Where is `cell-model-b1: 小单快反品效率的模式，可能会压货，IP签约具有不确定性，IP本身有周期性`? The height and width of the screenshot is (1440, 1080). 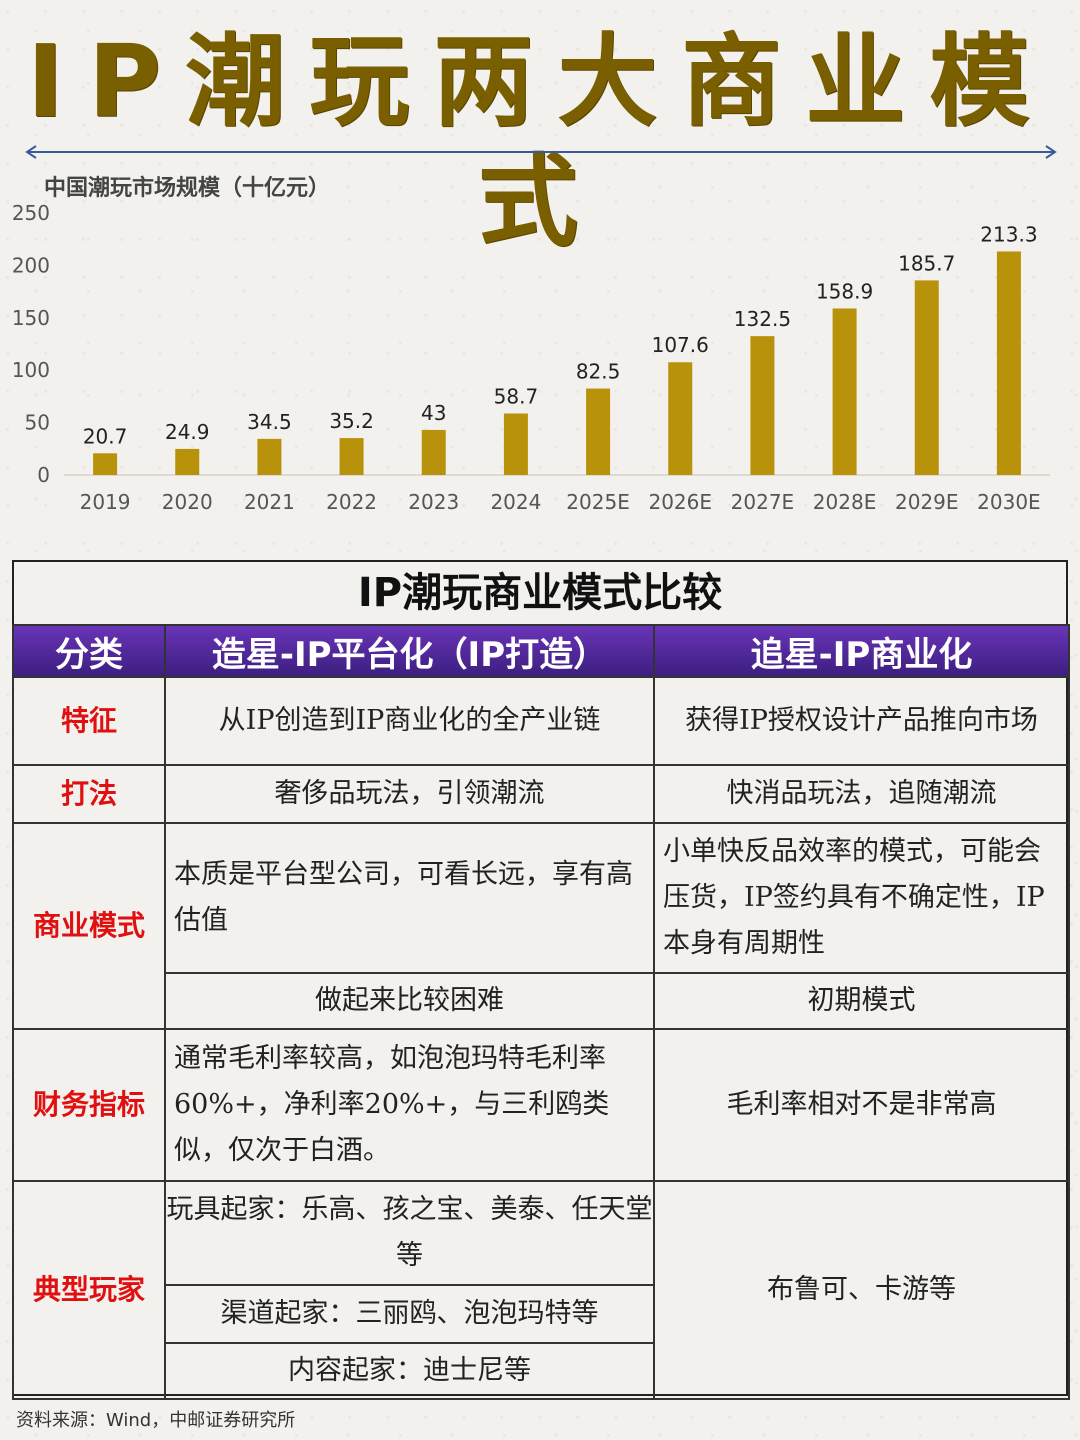
cell-model-b1: 小单快反品效率的模式，可能会压货，IP签约具有不确定性，IP本身有周期性 is located at coordinates (861, 898).